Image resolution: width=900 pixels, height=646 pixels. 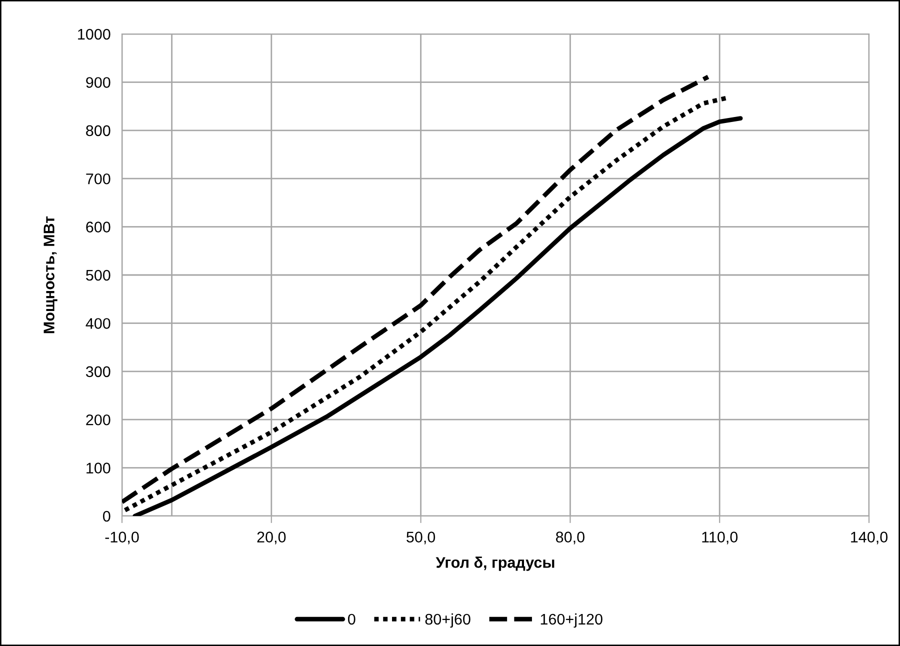 What do you see at coordinates (98, 275) in the screenshot?
I see `y-tick-label: 500` at bounding box center [98, 275].